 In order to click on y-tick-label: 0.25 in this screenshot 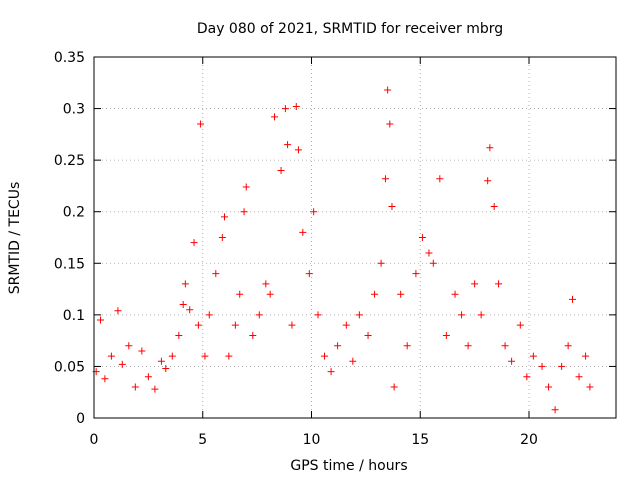, I will do `click(69, 161)`.